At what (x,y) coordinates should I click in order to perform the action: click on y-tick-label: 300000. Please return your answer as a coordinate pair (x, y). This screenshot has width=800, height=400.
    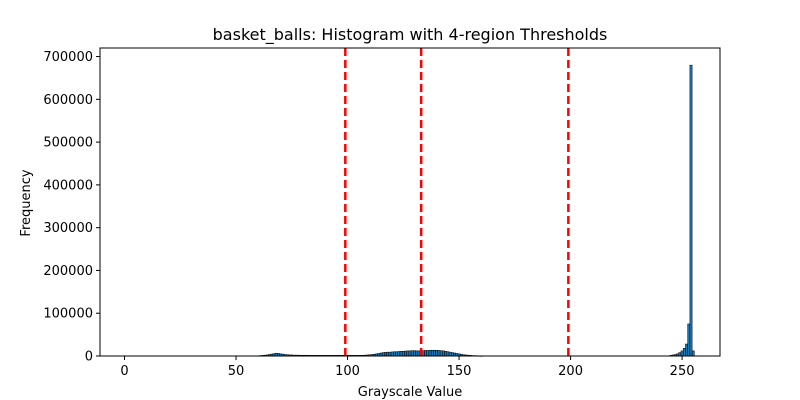
    Looking at the image, I should click on (68, 228).